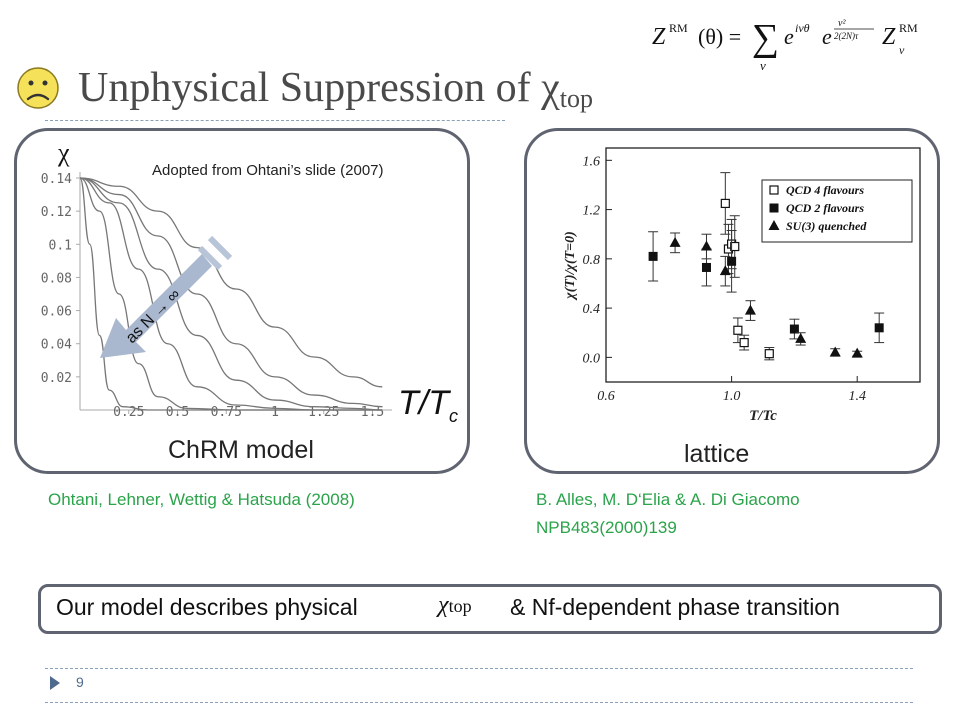 The image size is (960, 720). Describe the element at coordinates (606, 527) in the screenshot. I see `reference-right-journal: NPB483(2000)139` at that location.